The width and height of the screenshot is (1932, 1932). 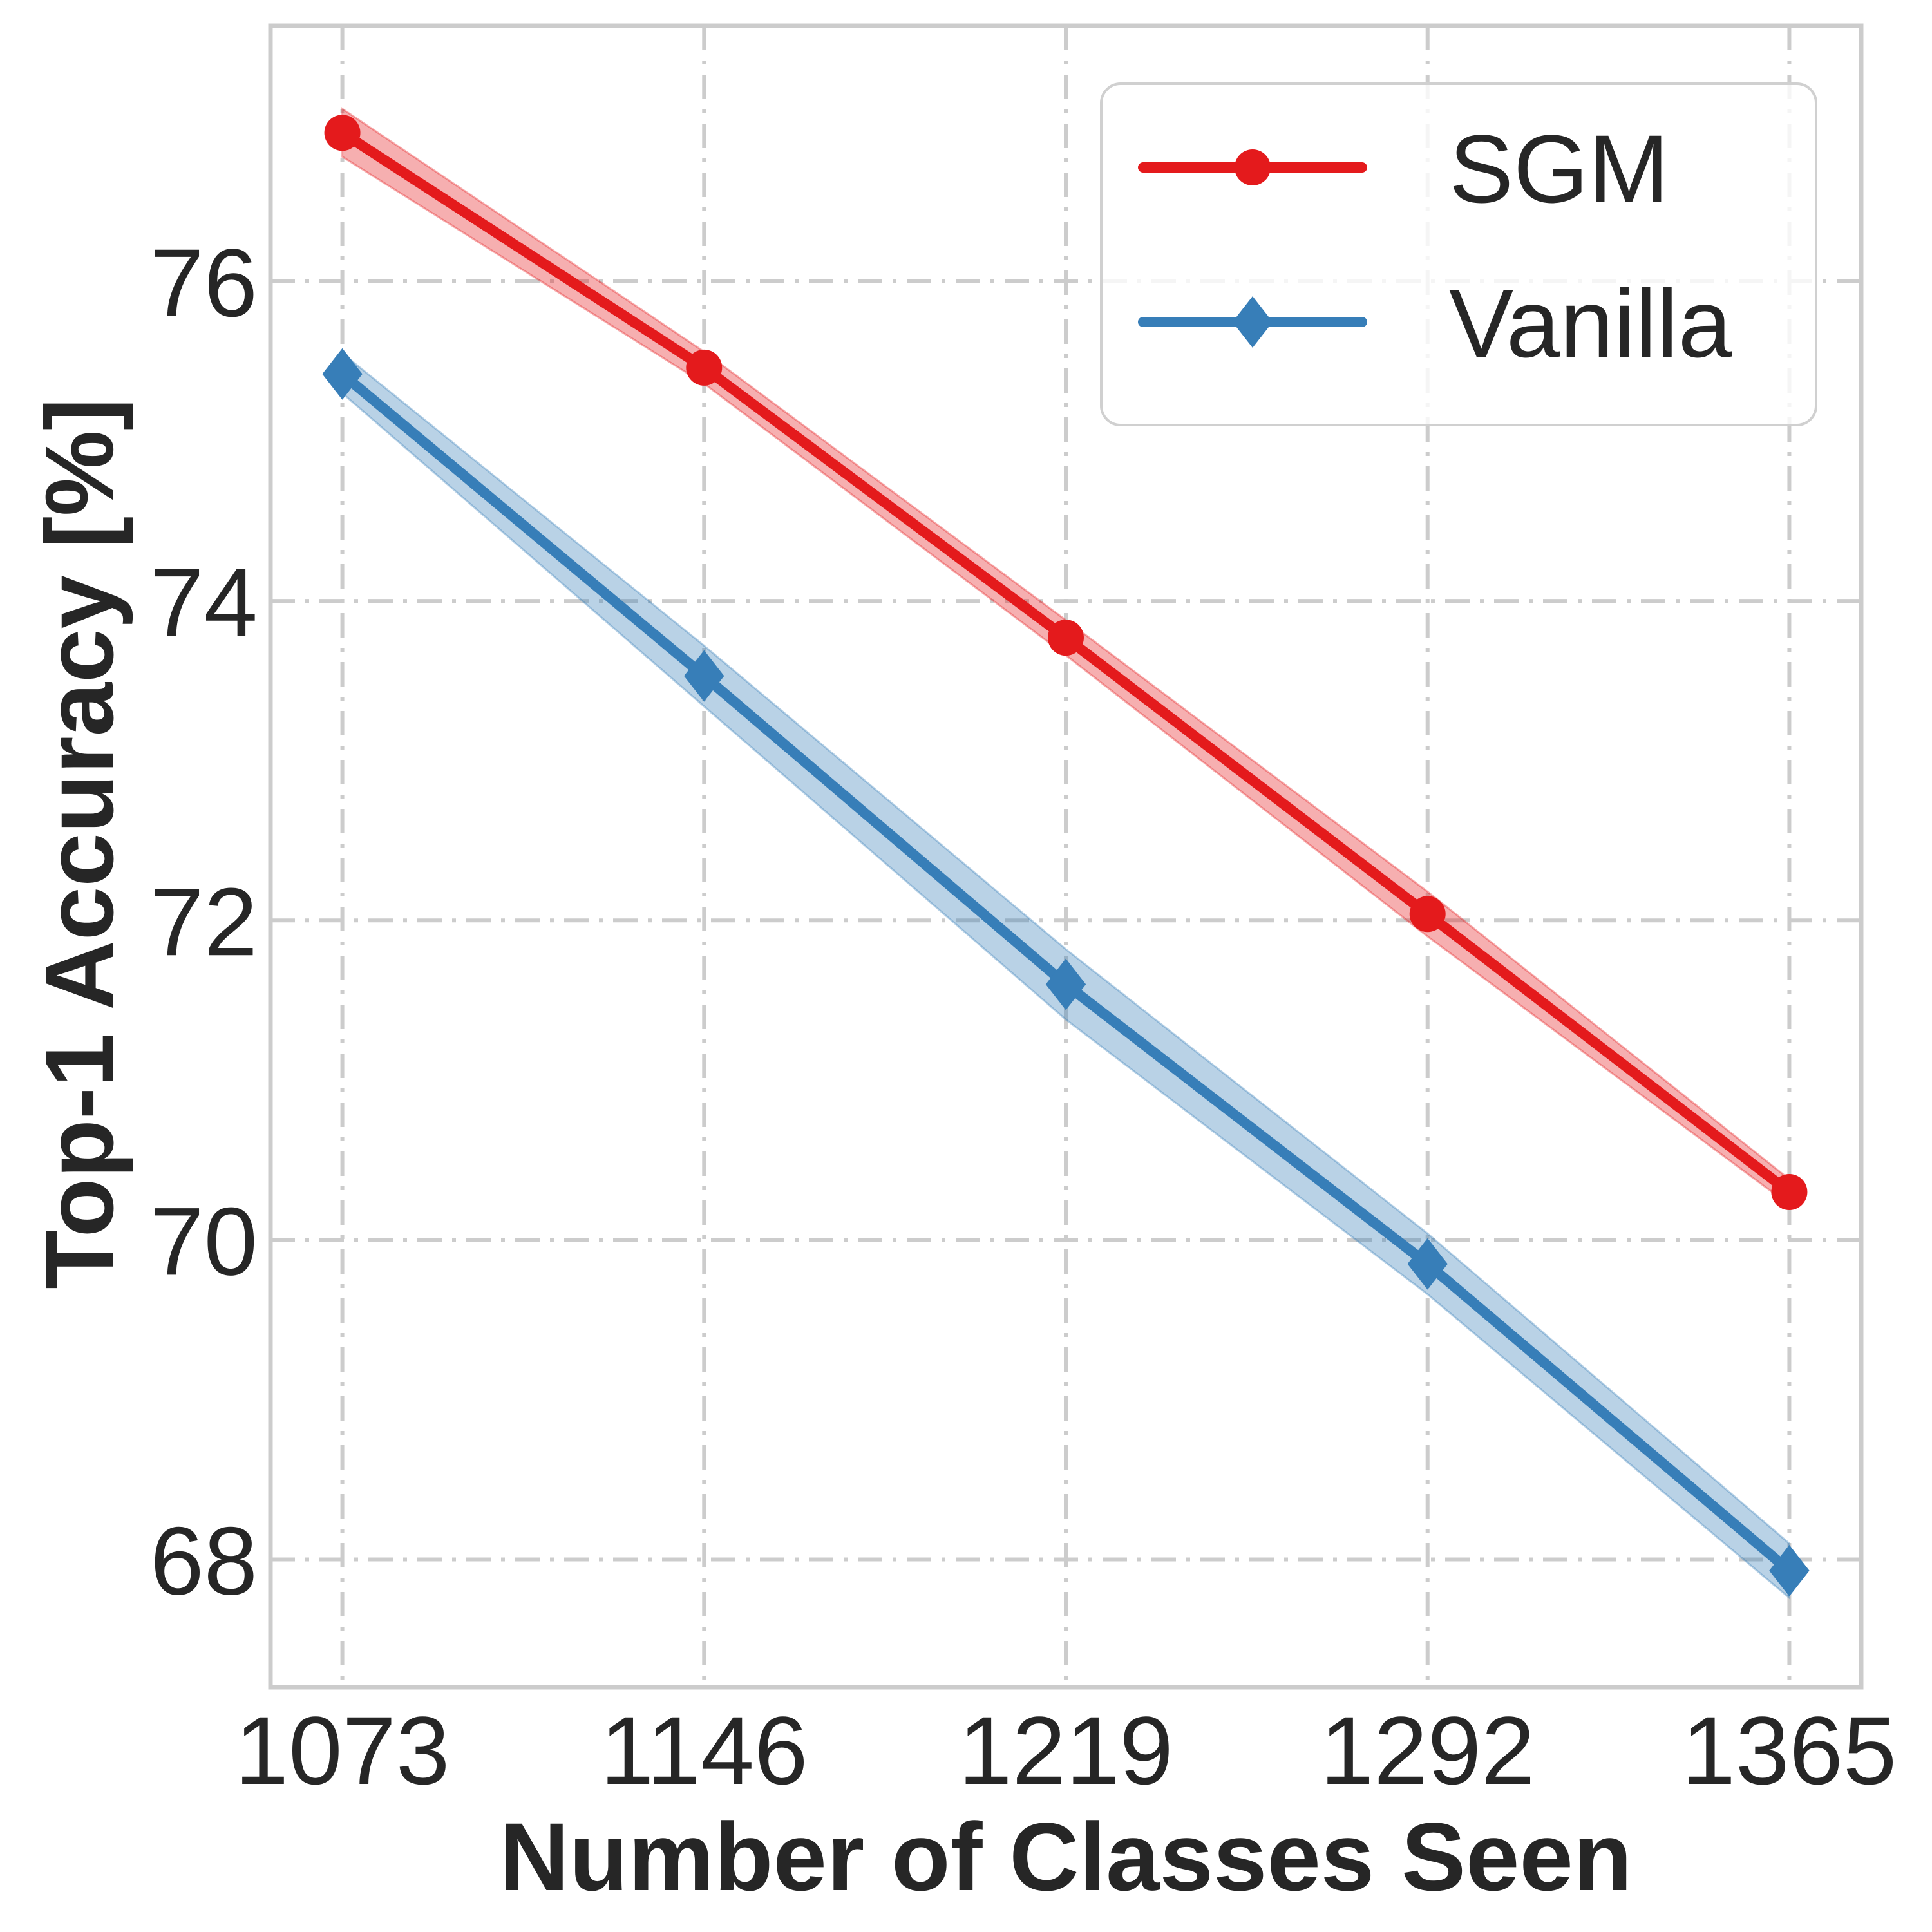 I want to click on x-tick-labels: 1073 1146 1219 1292 1365, so click(x=1066, y=1750).